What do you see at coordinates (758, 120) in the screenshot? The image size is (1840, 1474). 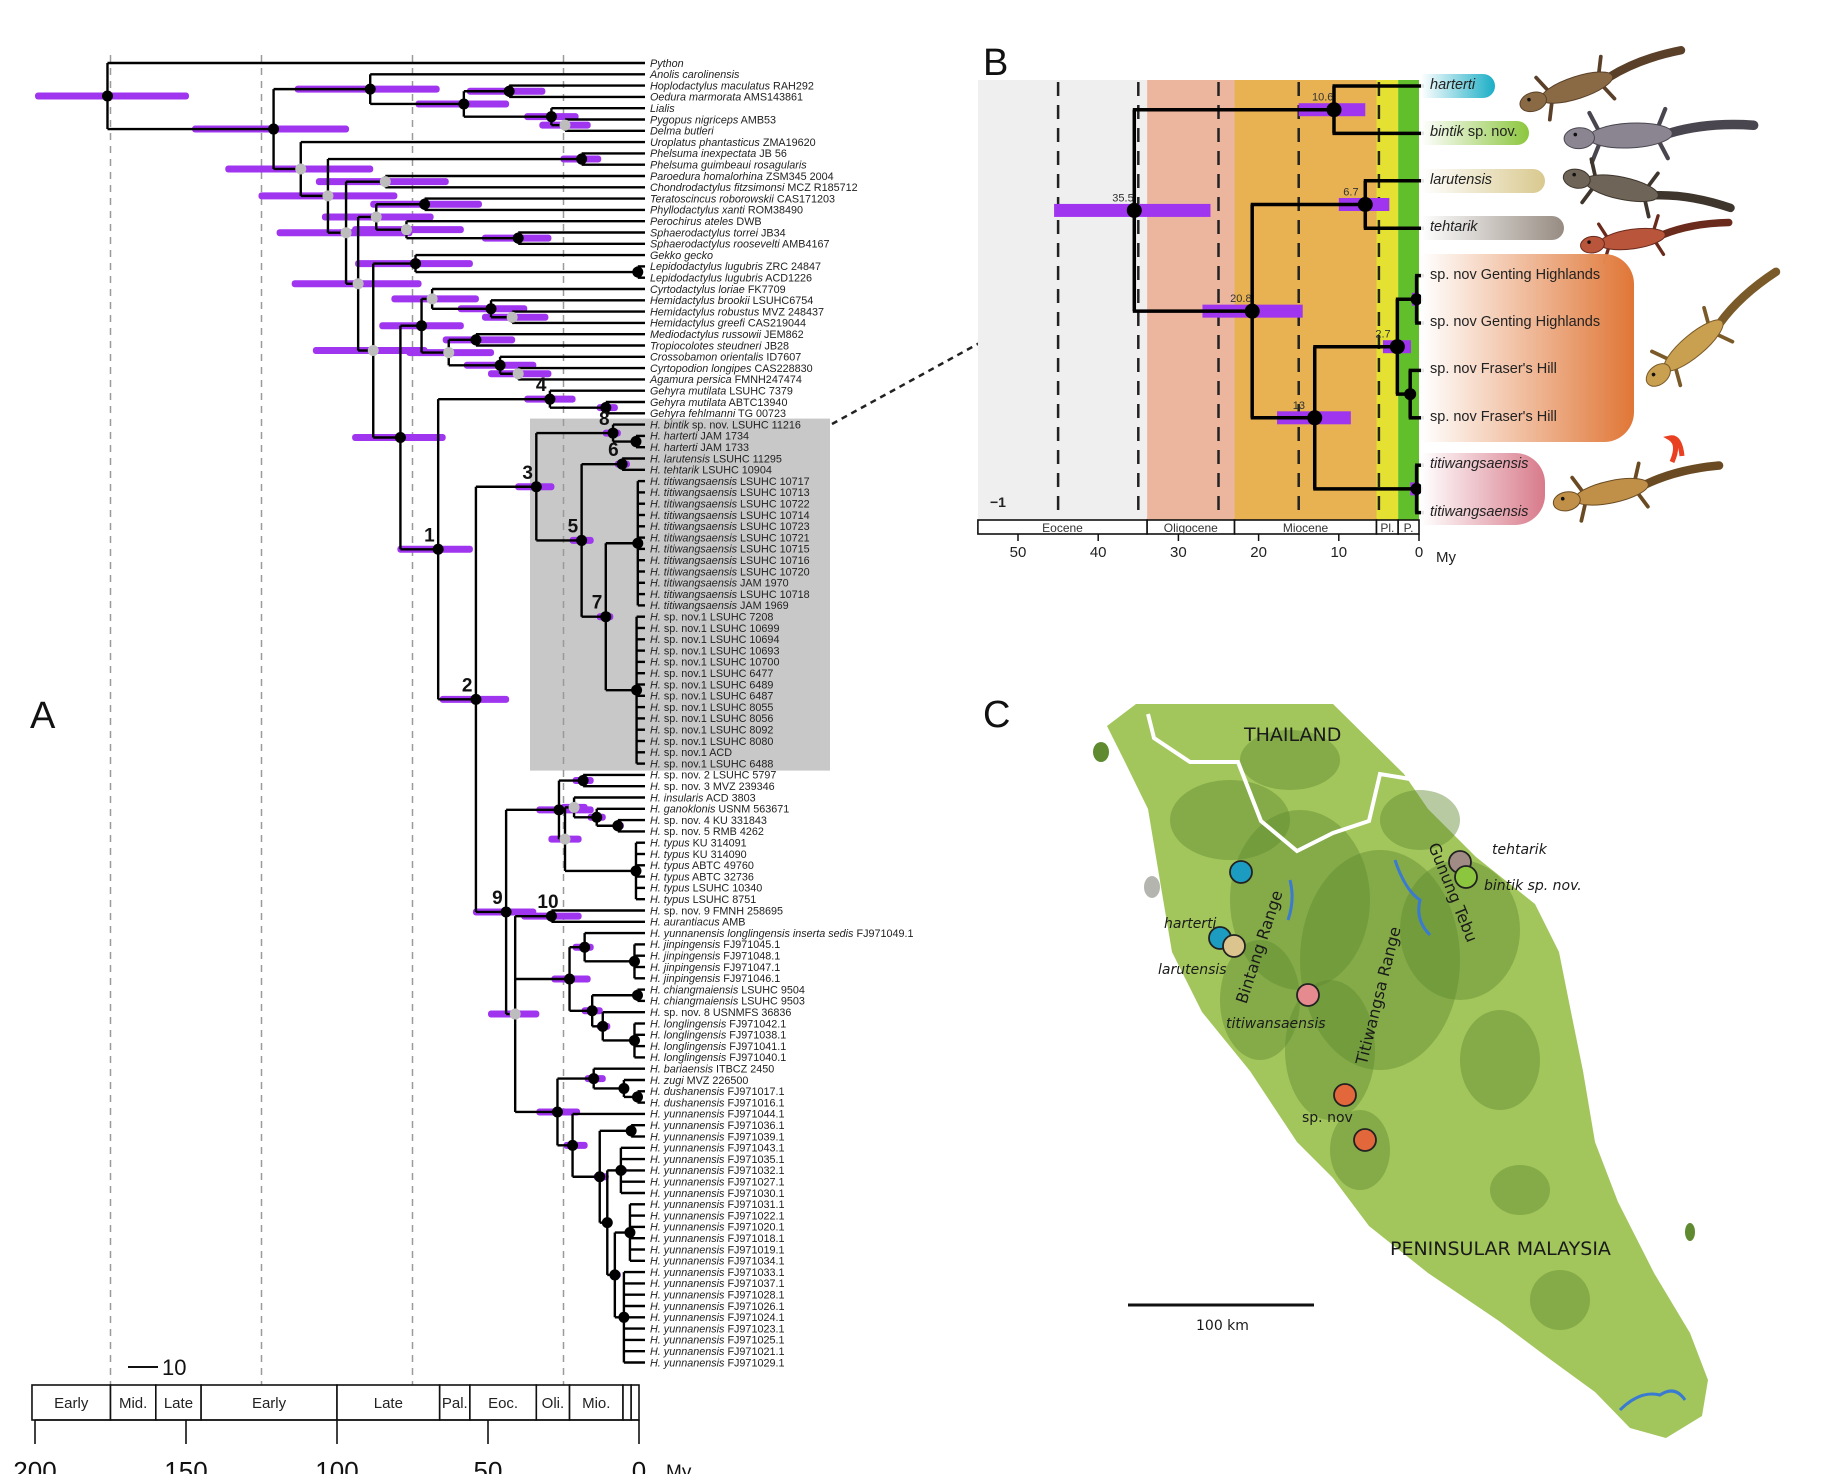 I see `voucher: AMB53` at bounding box center [758, 120].